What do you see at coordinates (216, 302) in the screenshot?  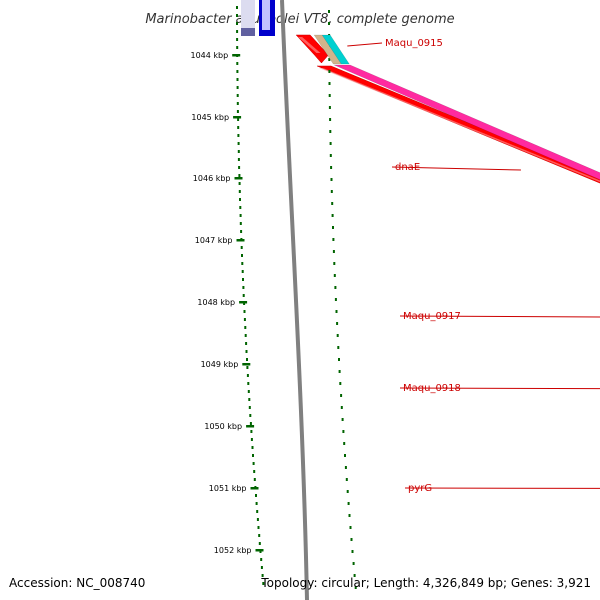 I see `ruler-tick-label: 1048 kbp` at bounding box center [216, 302].